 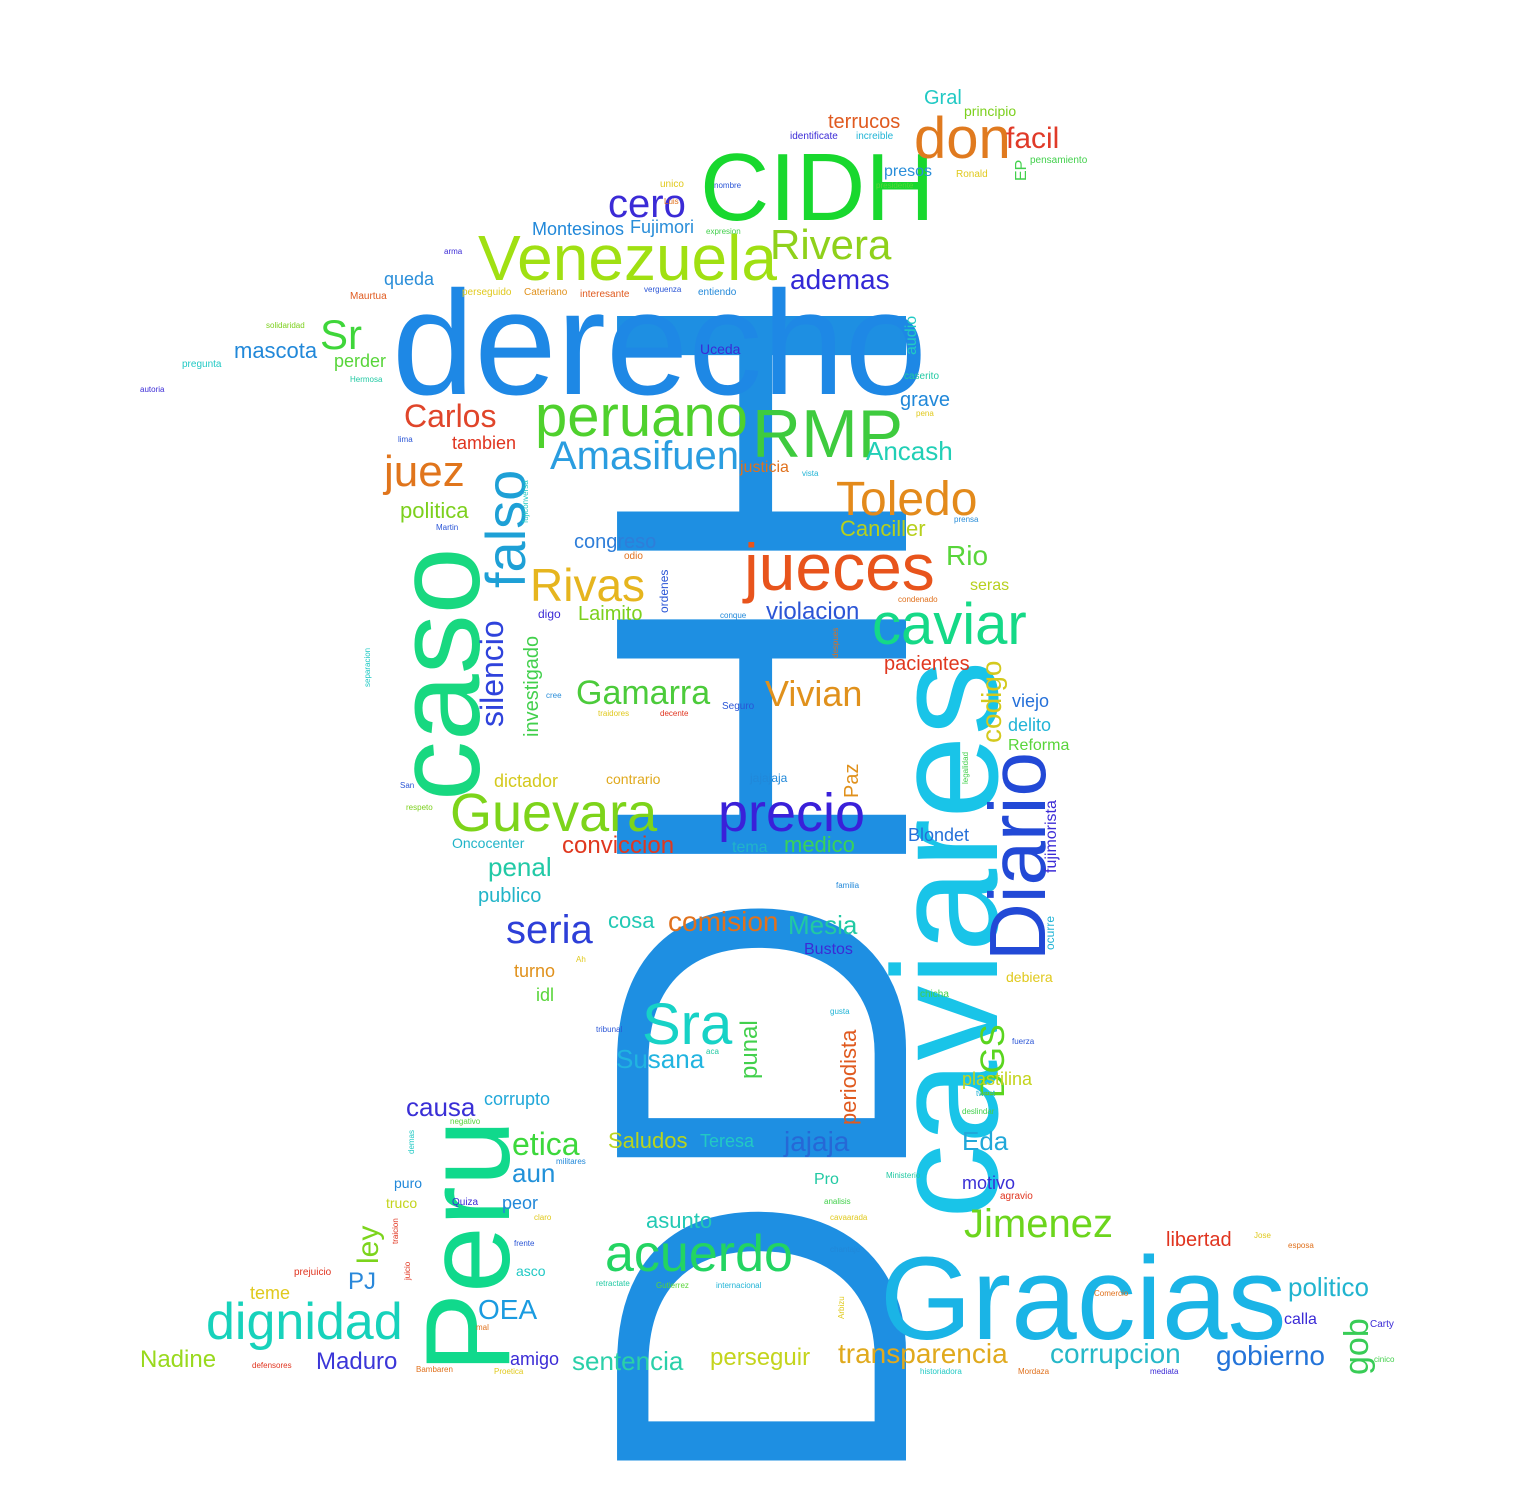 I want to click on word-aca: aca, so click(x=712, y=1051).